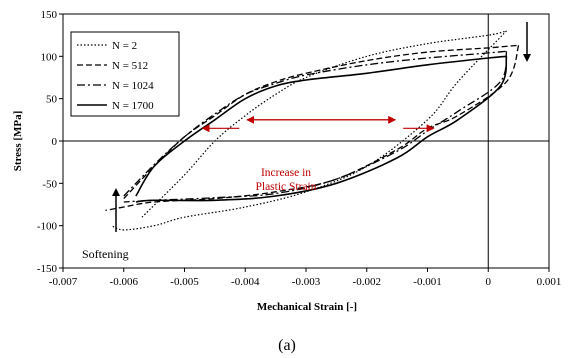 This screenshot has height=358, width=573. What do you see at coordinates (49, 57) in the screenshot?
I see `y-tick-label: 100` at bounding box center [49, 57].